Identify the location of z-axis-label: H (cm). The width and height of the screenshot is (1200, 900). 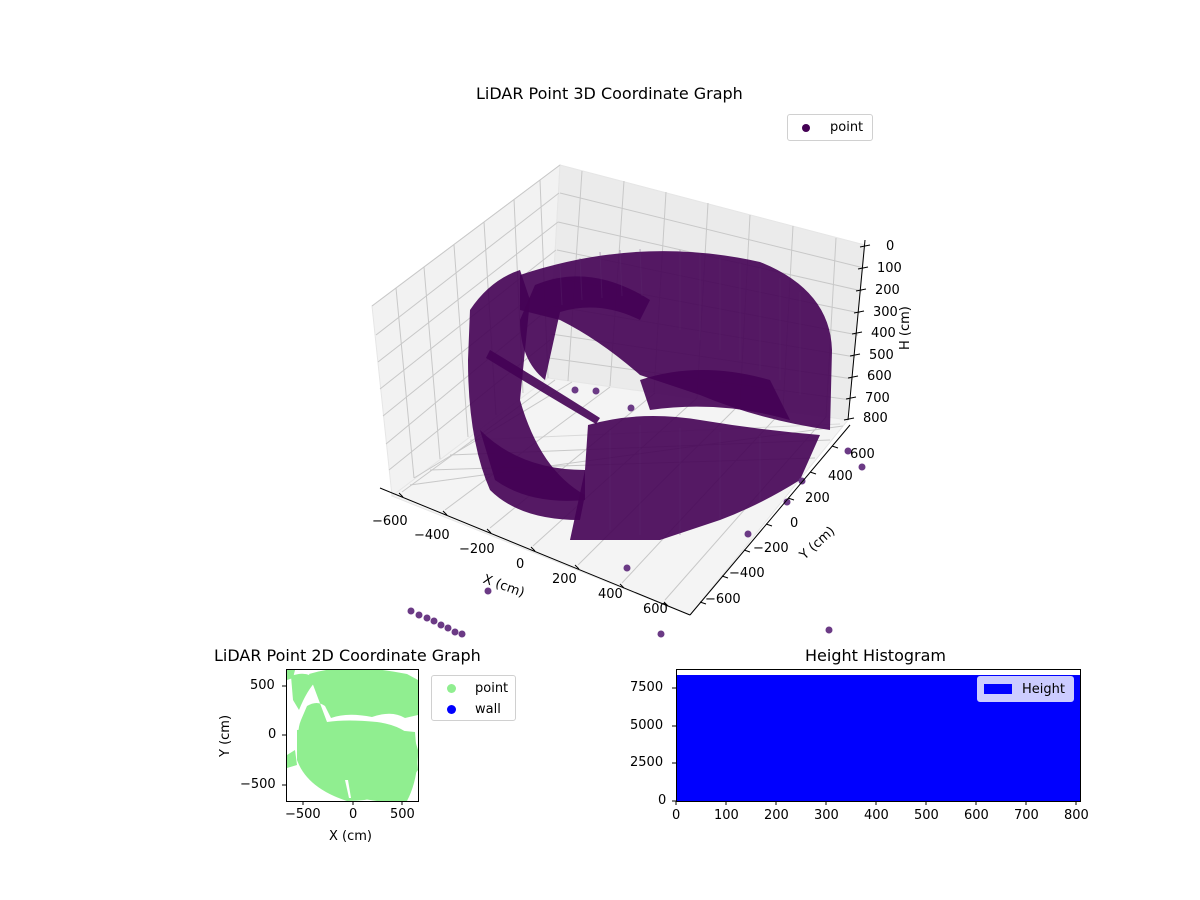
(905, 328).